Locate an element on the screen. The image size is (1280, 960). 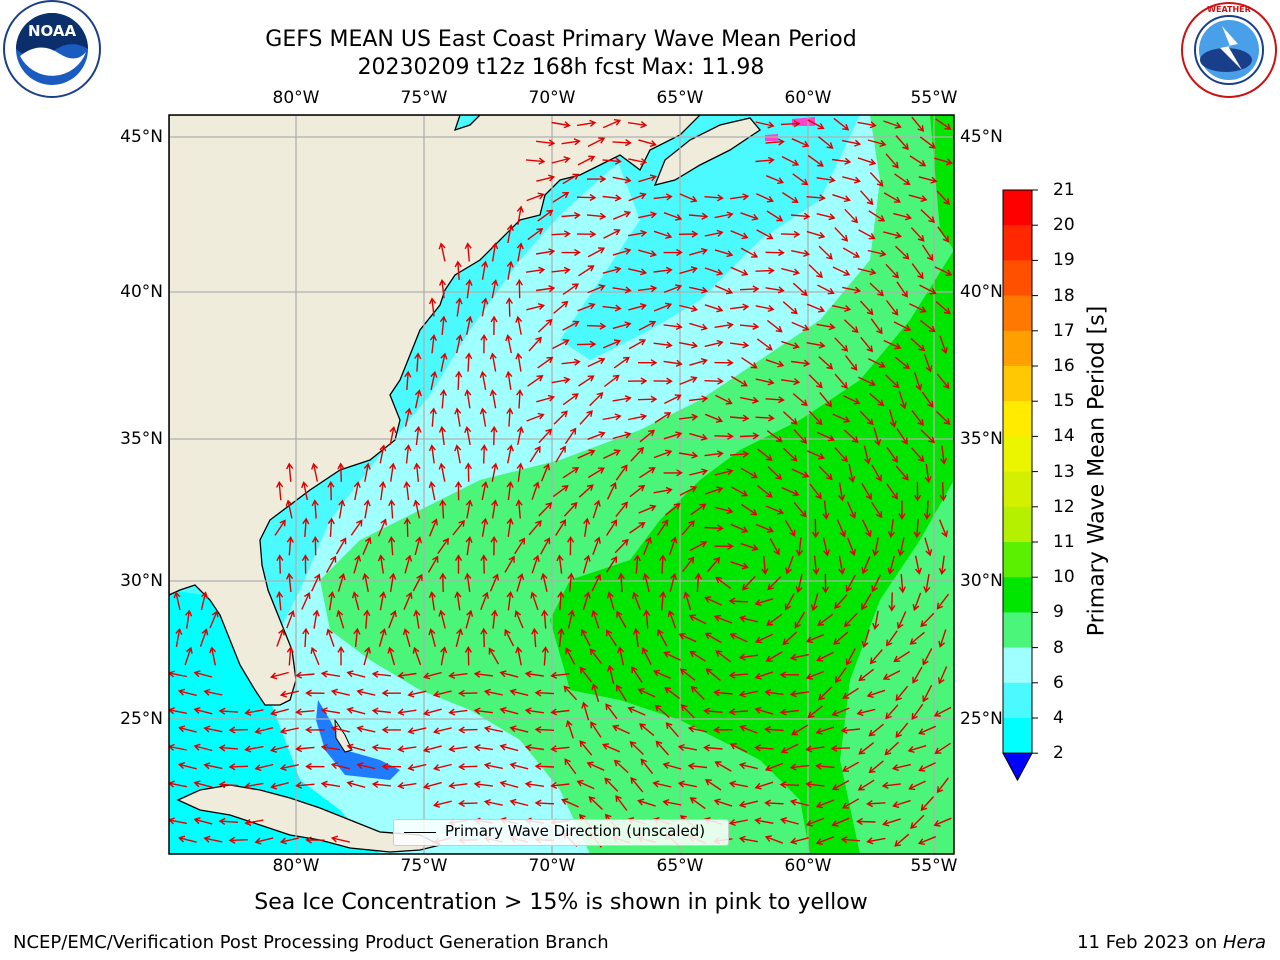
footer-host: Hera is located at coordinates (1244, 942).